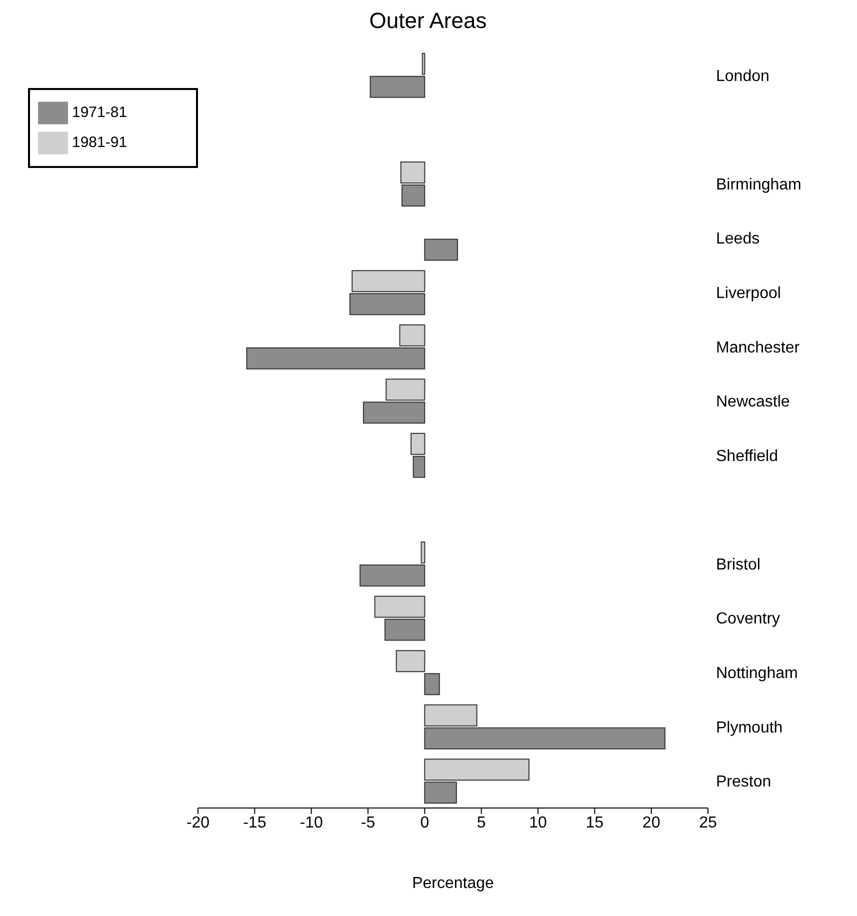  What do you see at coordinates (311, 823) in the screenshot?
I see `x-tick-label: -10` at bounding box center [311, 823].